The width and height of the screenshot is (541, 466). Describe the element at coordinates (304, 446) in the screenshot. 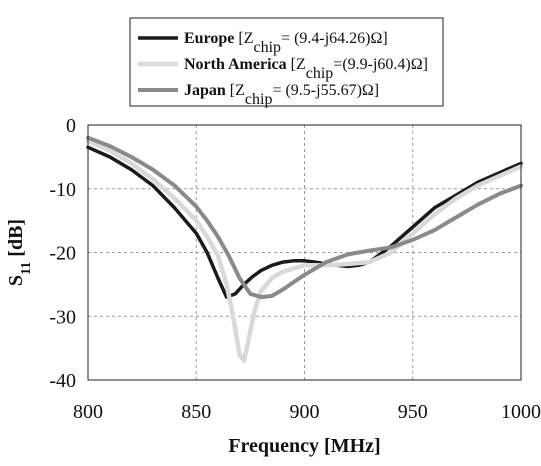

I see `x-axis-title: Frequency [MHz]` at that location.